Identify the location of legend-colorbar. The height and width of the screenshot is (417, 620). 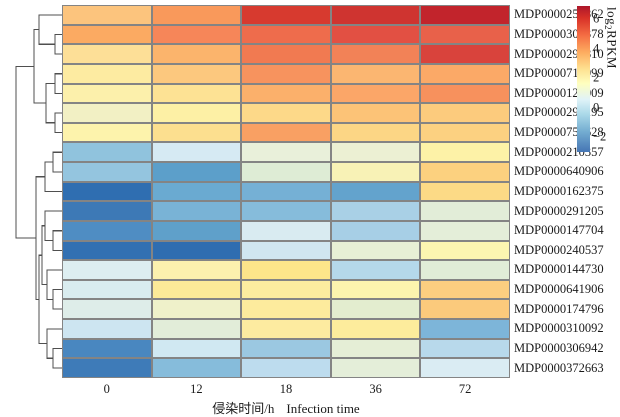
(583, 79).